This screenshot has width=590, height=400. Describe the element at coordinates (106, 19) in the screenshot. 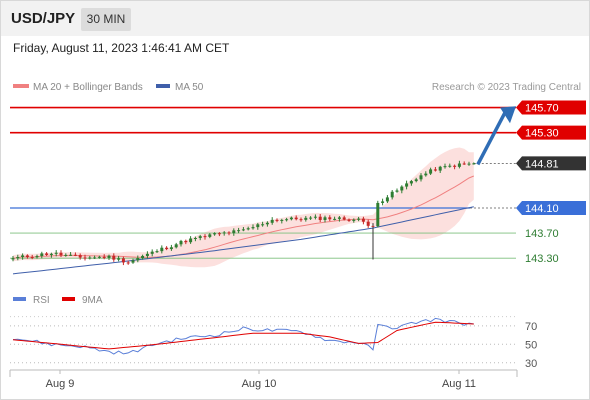

I see `timeframe-button: 30 MIN` at that location.